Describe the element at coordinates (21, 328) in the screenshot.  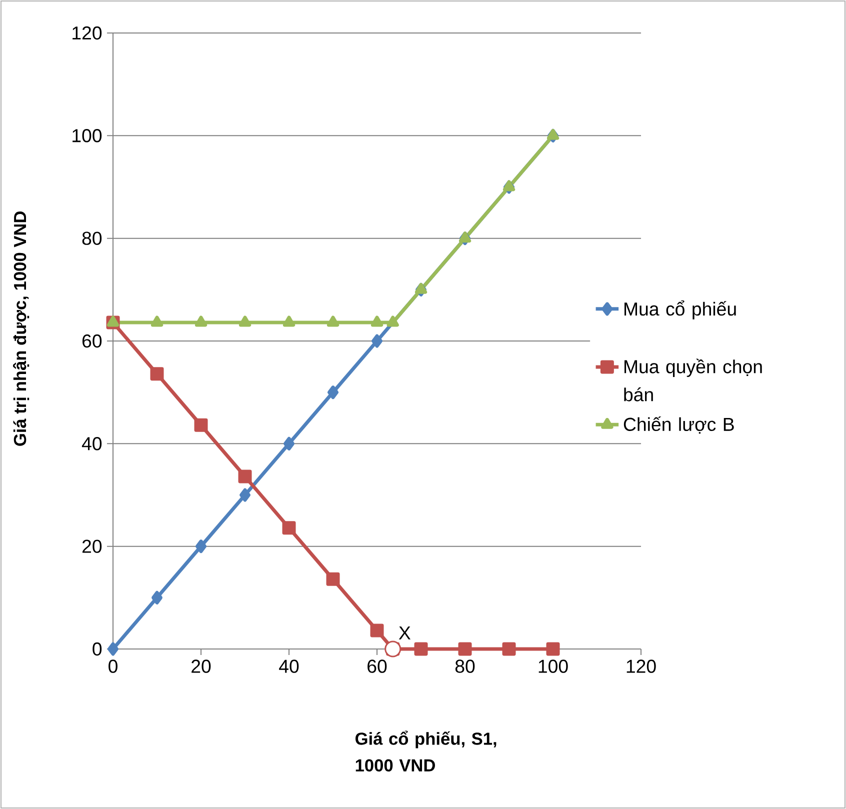
I see `y-axis-title: Giá trị nhận được, 1000 VND` at that location.